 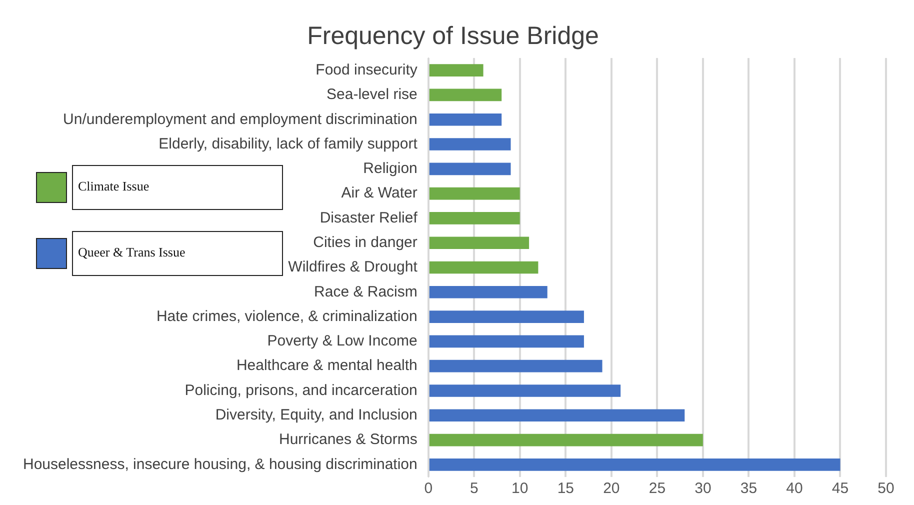 What do you see at coordinates (611, 489) in the screenshot?
I see `x-tick-label: 20` at bounding box center [611, 489].